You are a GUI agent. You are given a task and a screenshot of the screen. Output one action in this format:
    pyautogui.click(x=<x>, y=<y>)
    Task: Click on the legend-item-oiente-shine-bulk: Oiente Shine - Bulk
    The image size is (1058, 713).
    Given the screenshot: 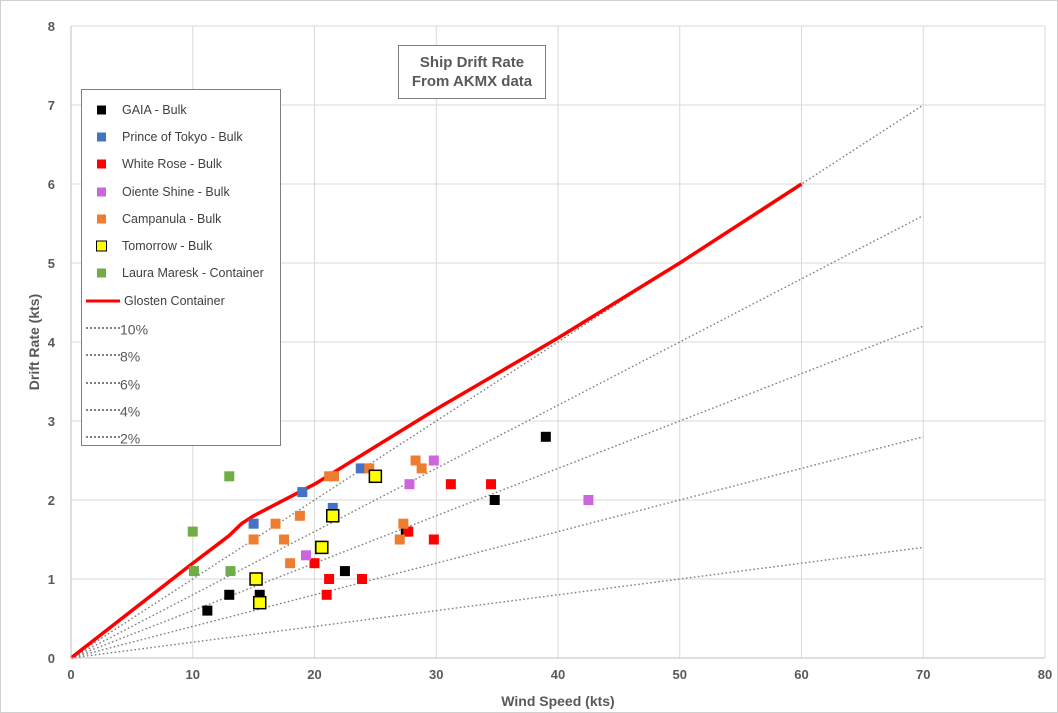 What is the action you would take?
    pyautogui.click(x=181, y=191)
    